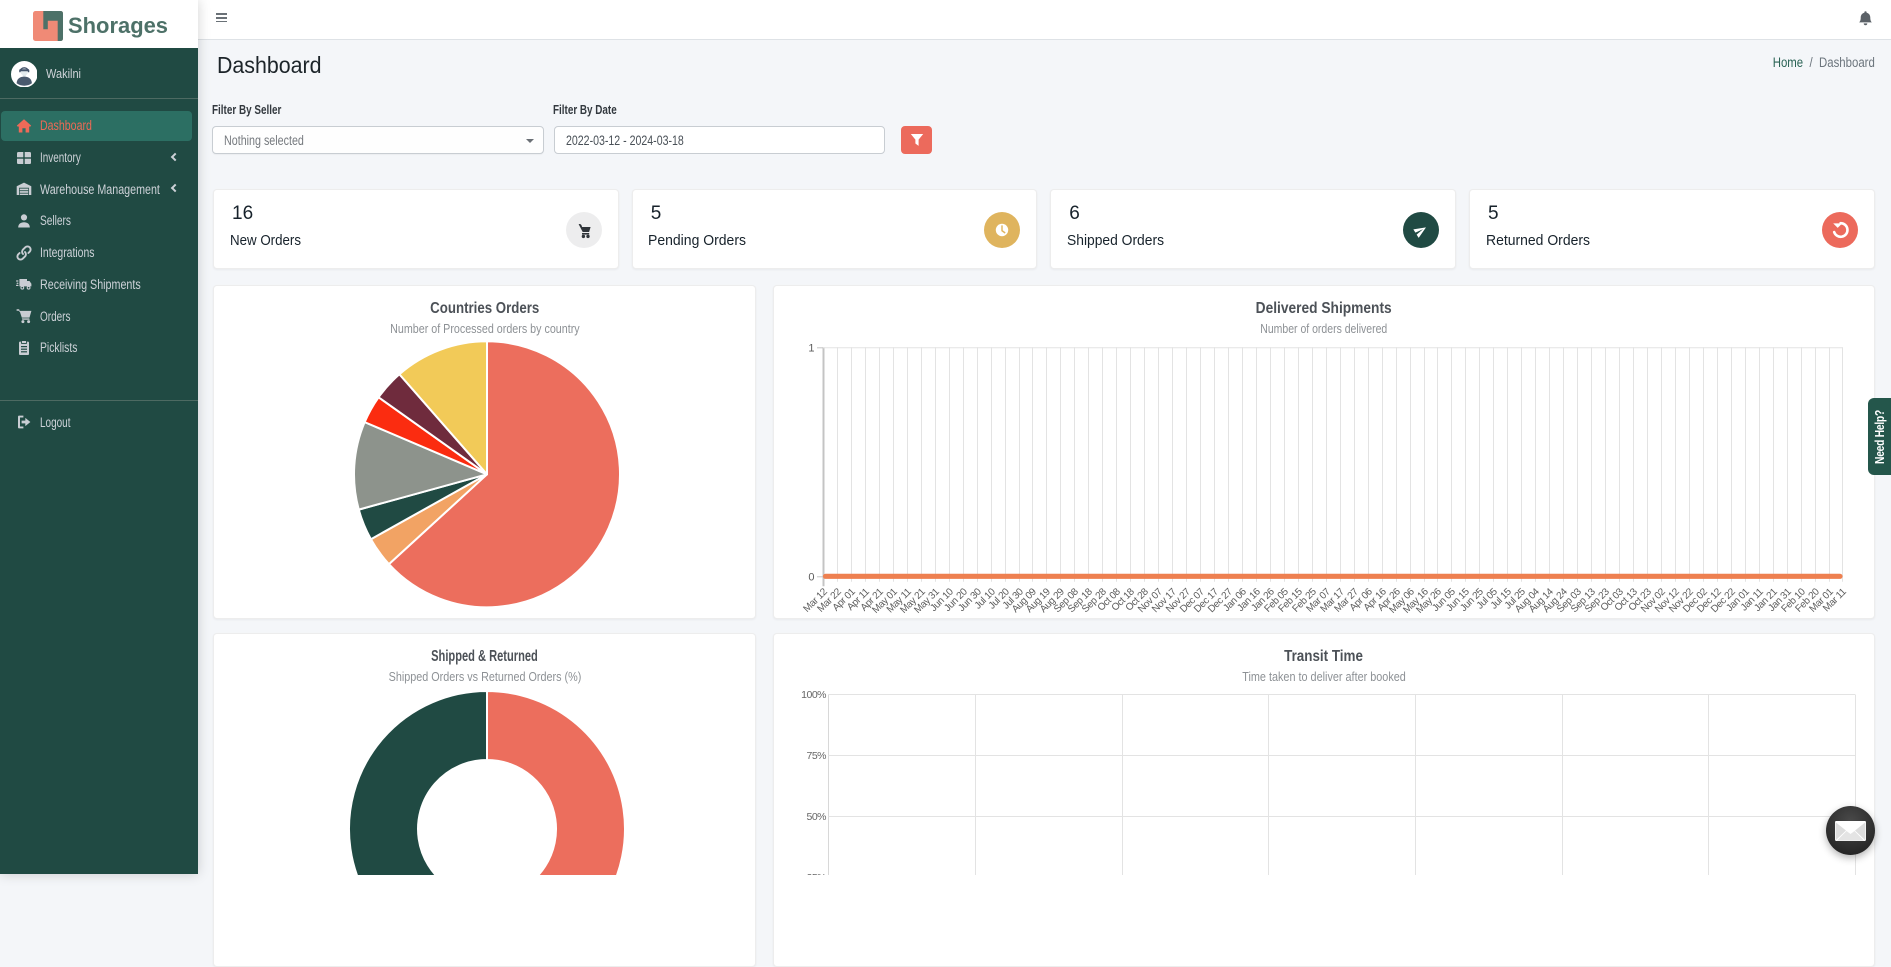 This screenshot has height=967, width=1891. Describe the element at coordinates (816, 756) in the screenshot. I see `svg-text: 75%` at that location.